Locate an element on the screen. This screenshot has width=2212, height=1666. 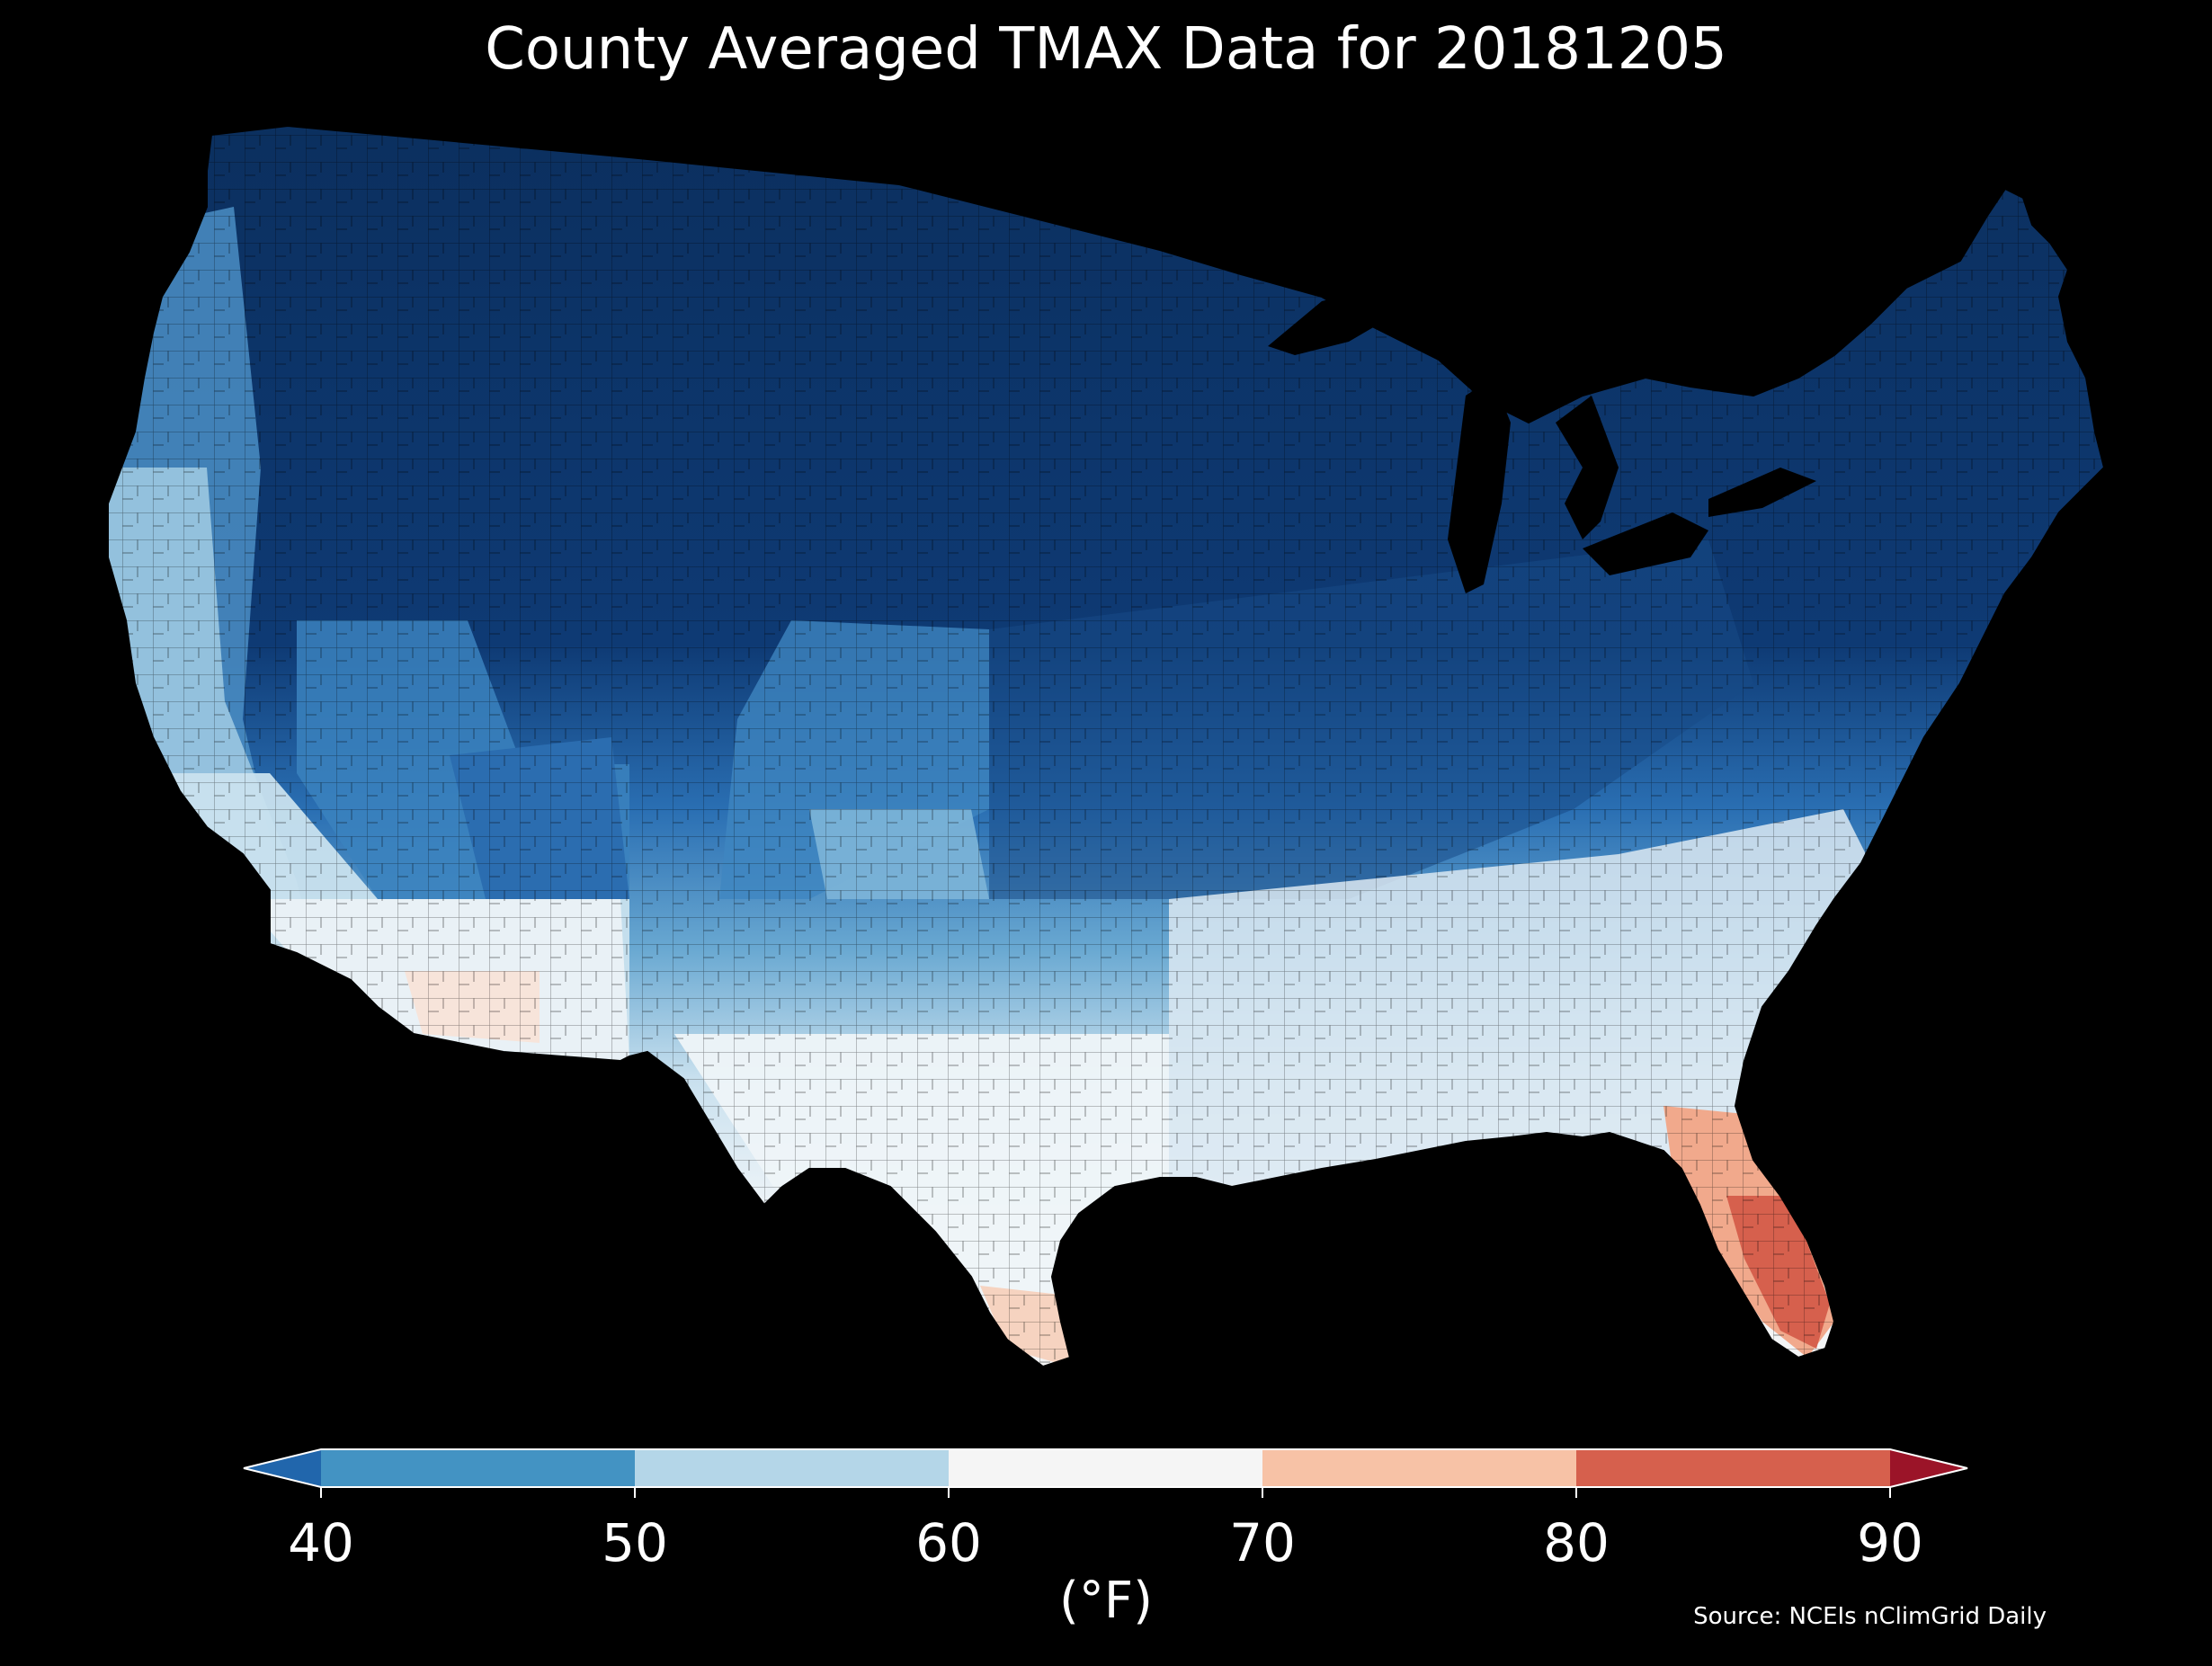
source-note: Source: NCEIs nClimGrid Daily is located at coordinates (1870, 1617).